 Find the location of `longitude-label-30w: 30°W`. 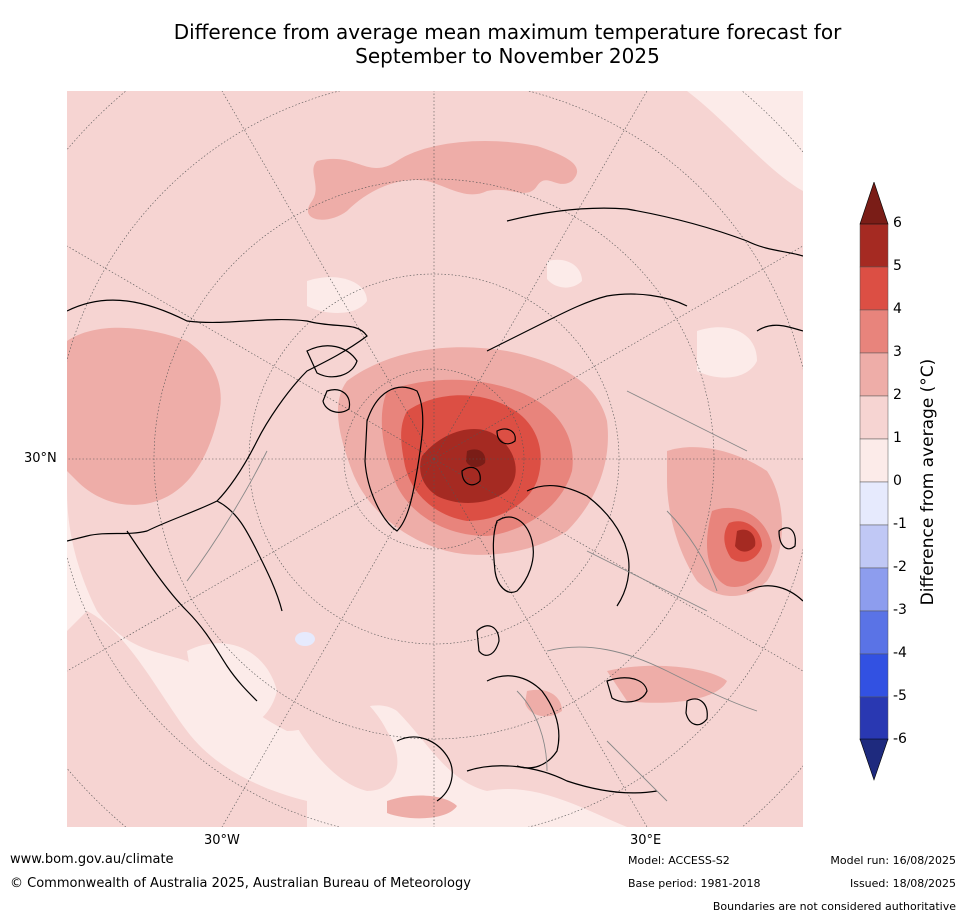

longitude-label-30w: 30°W is located at coordinates (222, 840).